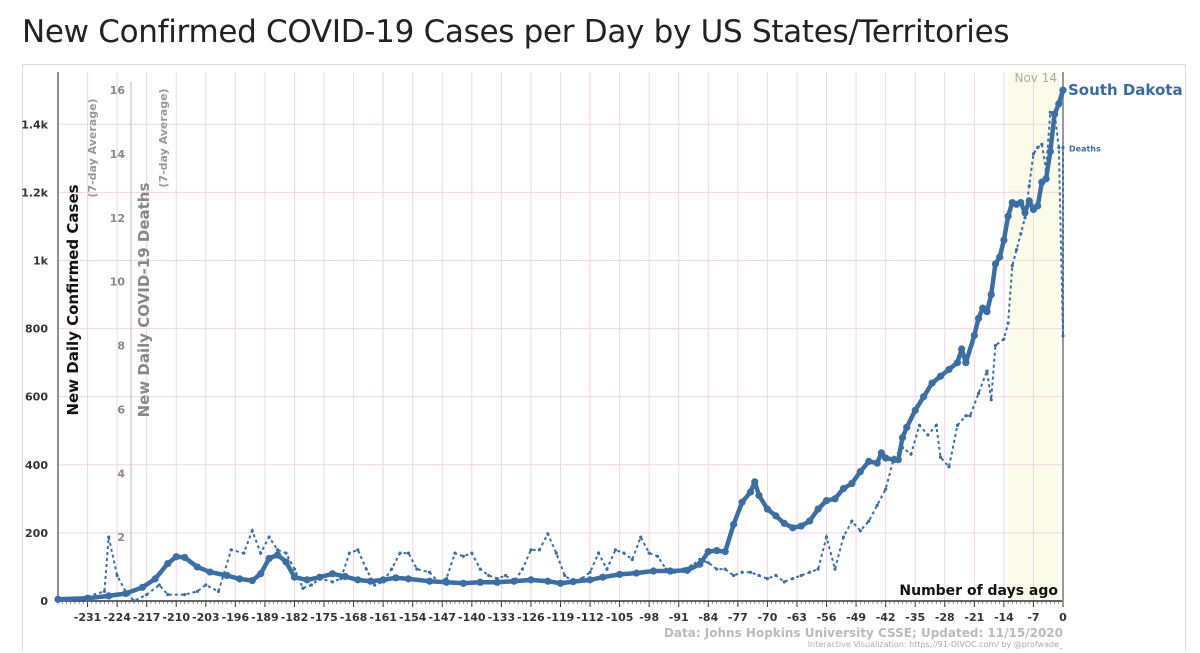  I want to click on y2-tick-label: 8, so click(121, 346).